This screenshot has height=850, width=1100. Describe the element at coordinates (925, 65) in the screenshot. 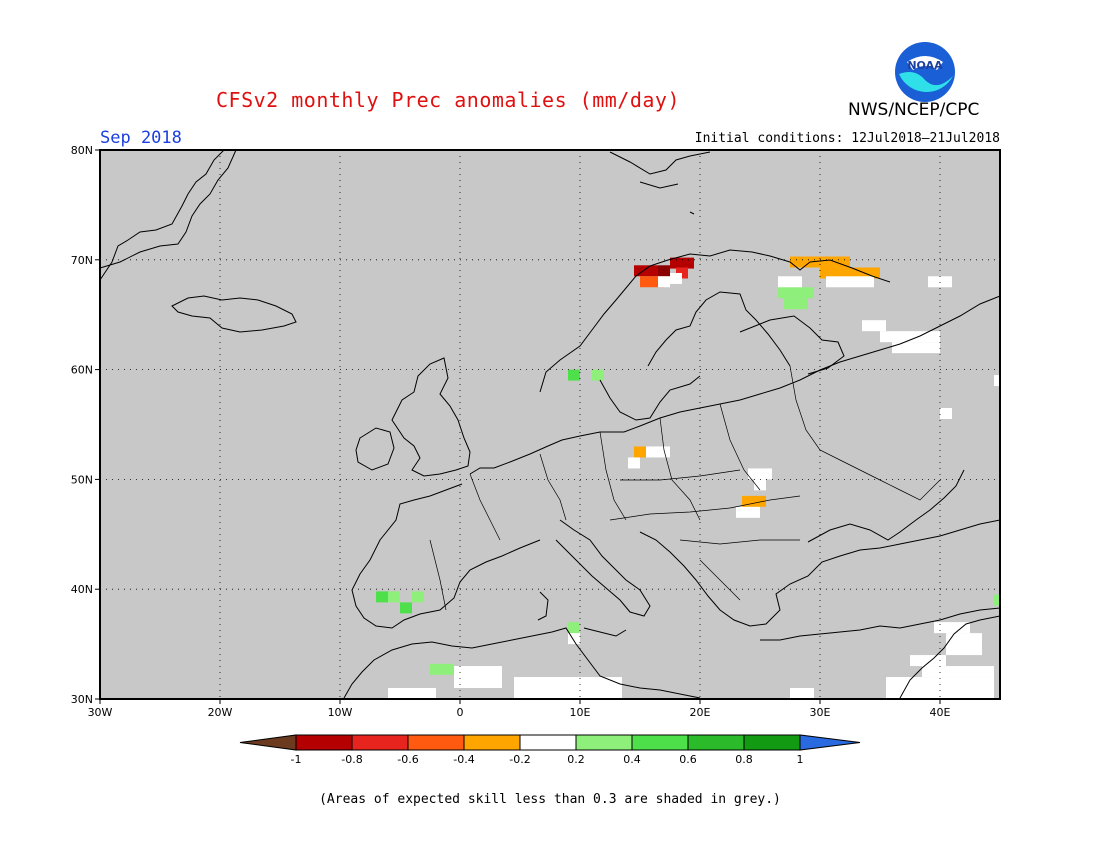

I see `logo-text: NOAA` at that location.